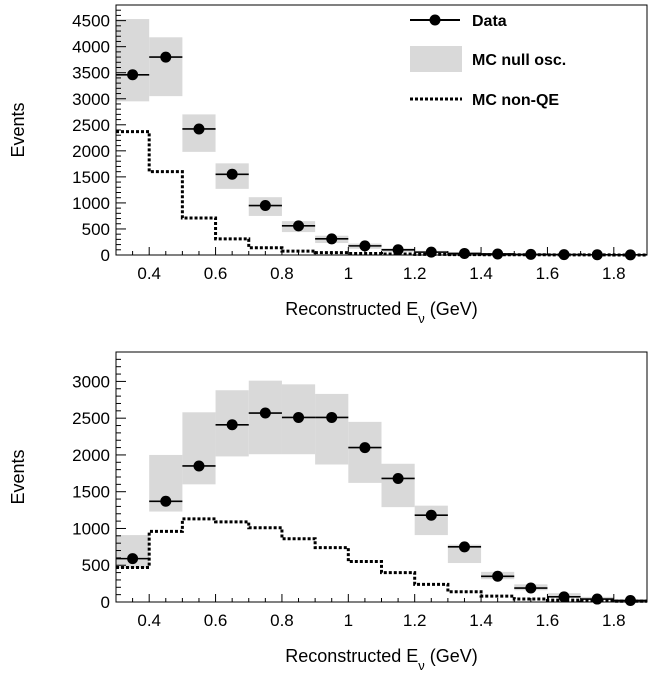  I want to click on top-x-tick-label: 0.6, so click(216, 273).